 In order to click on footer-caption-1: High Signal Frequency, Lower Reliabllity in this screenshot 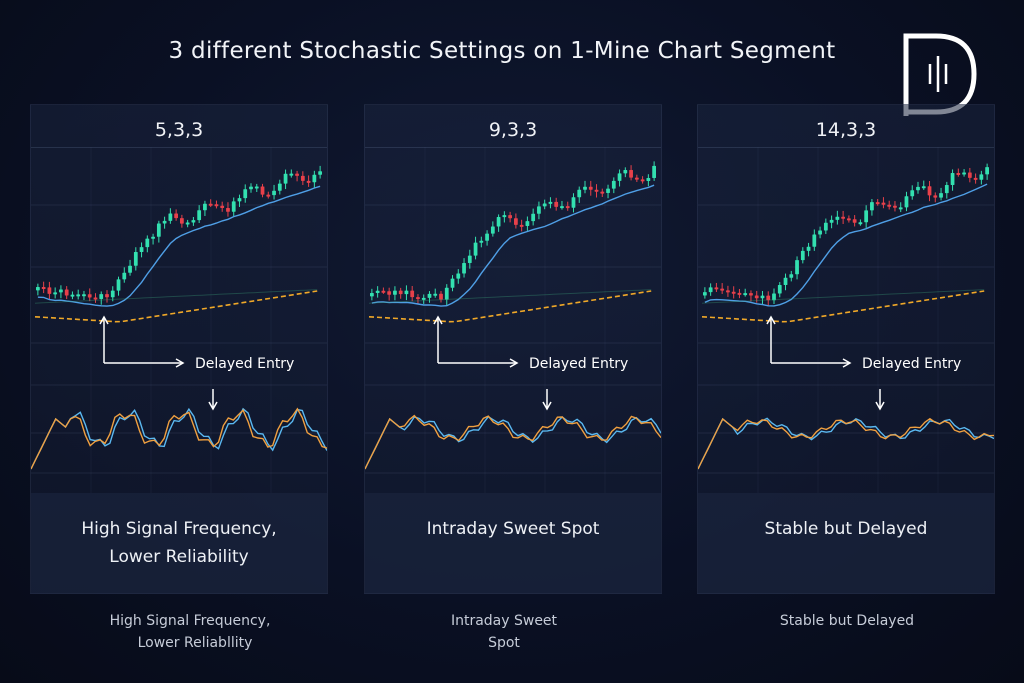, I will do `click(190, 632)`.